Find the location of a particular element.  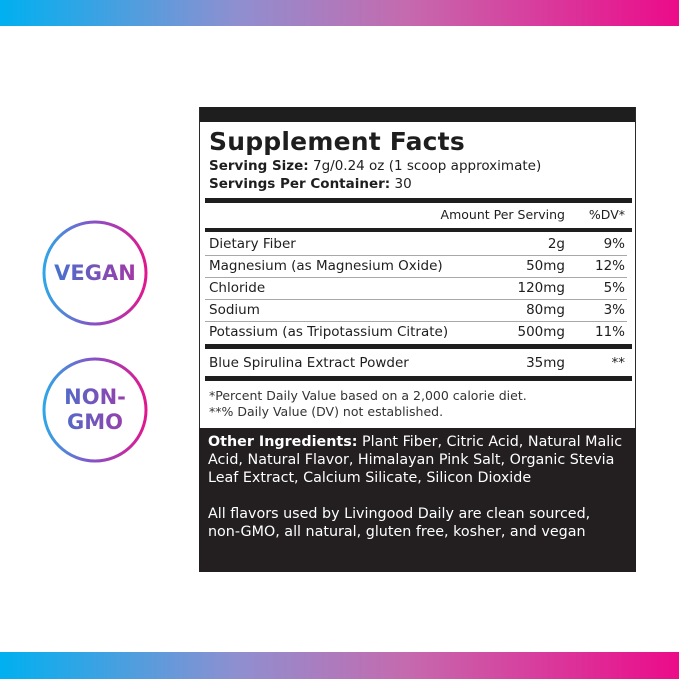

table-row: Magnesium (as Magnesium Oxide) 50mg 12% is located at coordinates (416, 266).